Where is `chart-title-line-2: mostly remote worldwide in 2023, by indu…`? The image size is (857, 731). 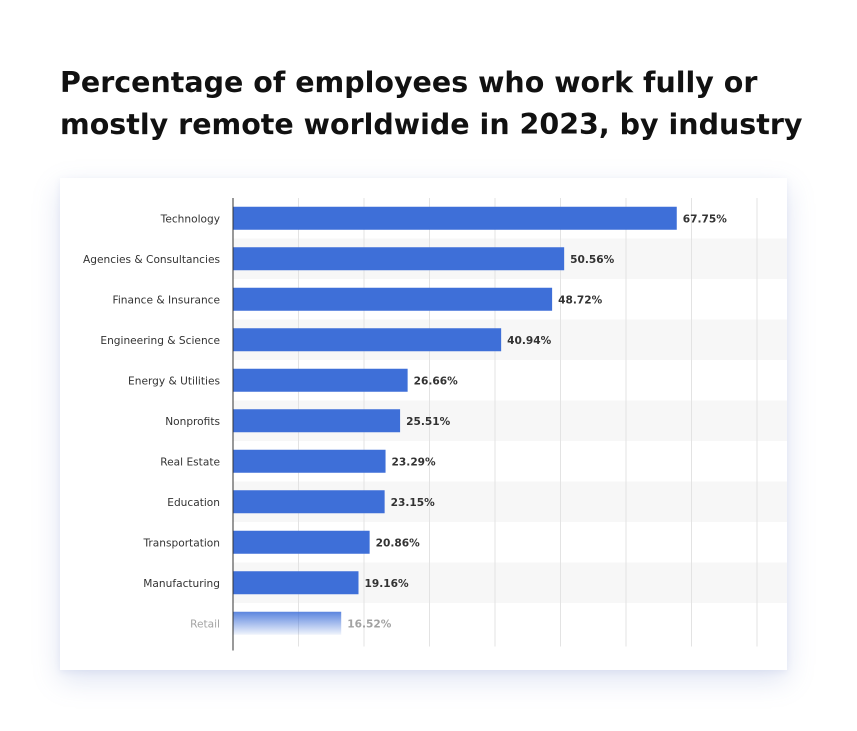
chart-title-line-2: mostly remote worldwide in 2023, by indu… is located at coordinates (431, 124).